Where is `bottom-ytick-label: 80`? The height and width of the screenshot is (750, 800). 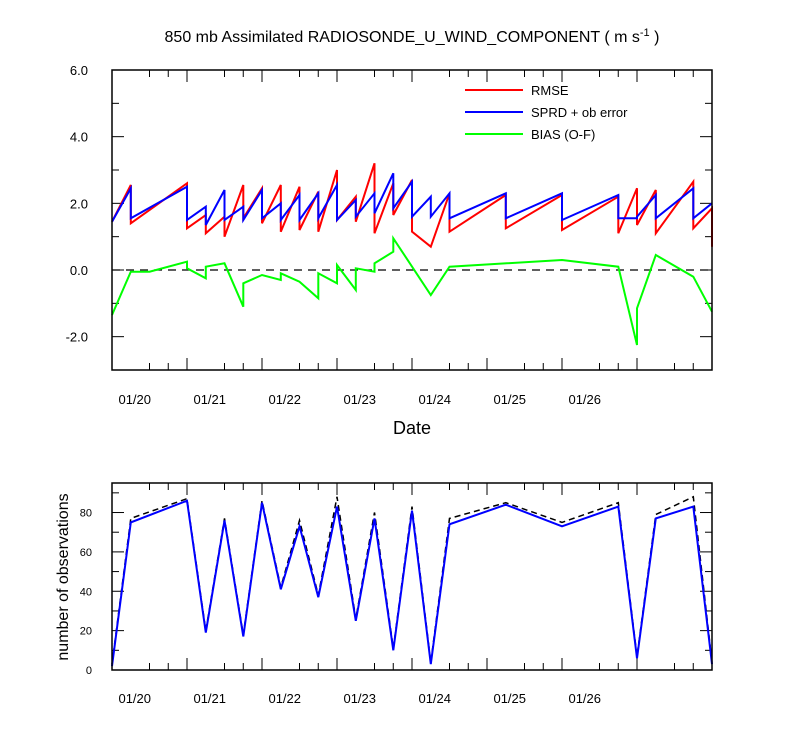
bottom-ytick-label: 80 is located at coordinates (86, 514).